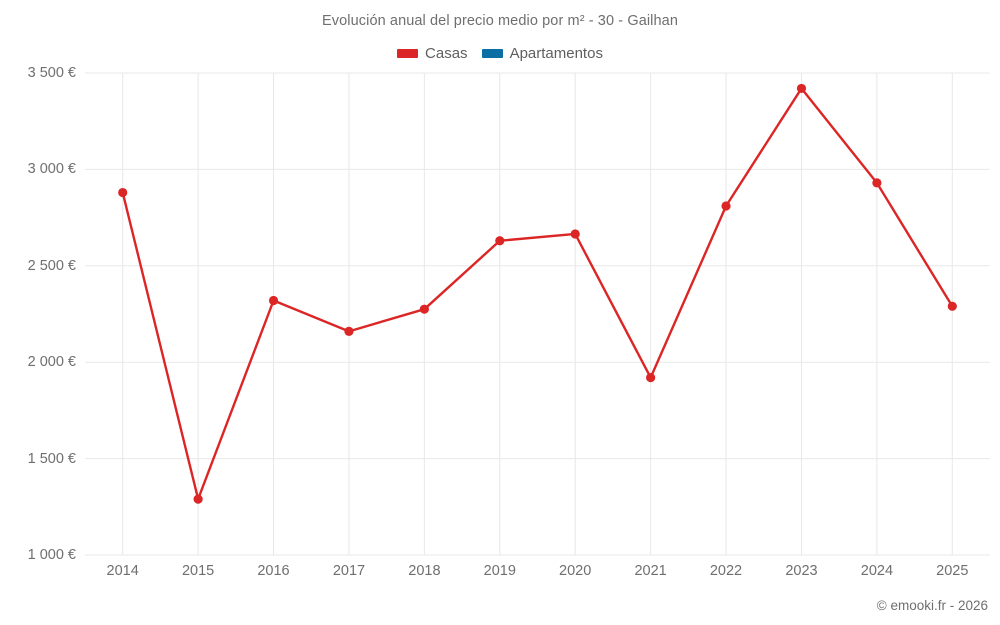 Image resolution: width=1000 pixels, height=625 pixels. I want to click on legend-item-casas: Casas, so click(432, 53).